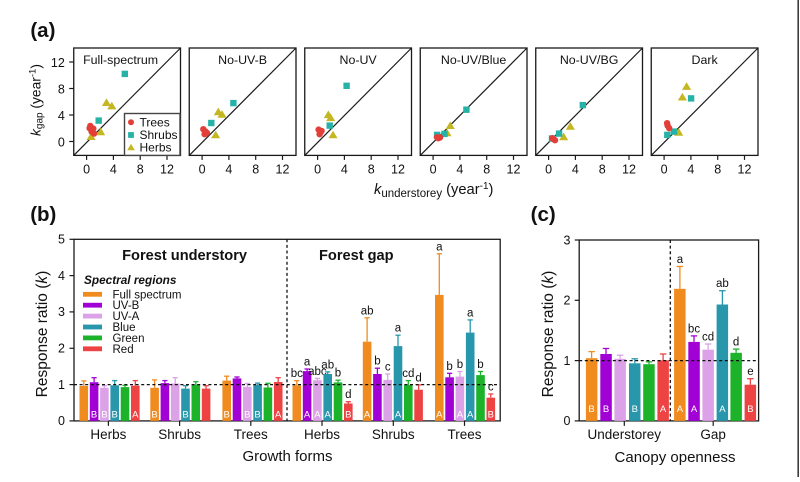 Image resolution: width=800 pixels, height=482 pixels. Describe the element at coordinates (356, 256) in the screenshot. I see `svg-text: Forest gap` at that location.